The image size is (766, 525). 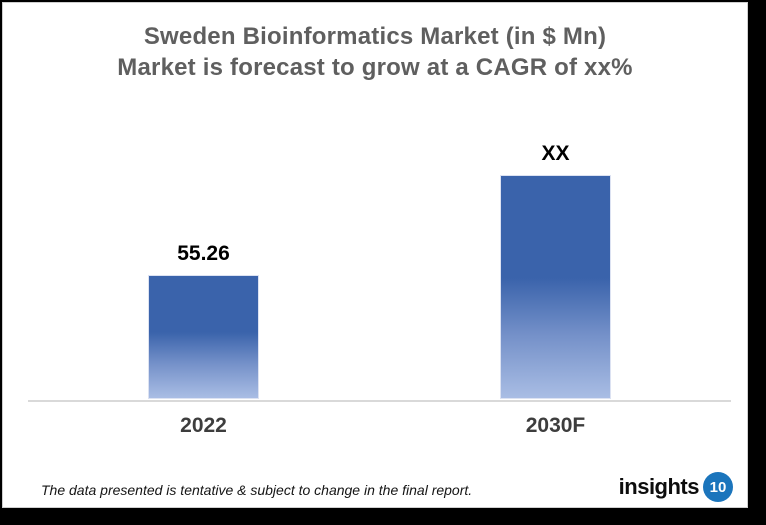 I want to click on insights10-logo: insights 10, so click(x=676, y=487).